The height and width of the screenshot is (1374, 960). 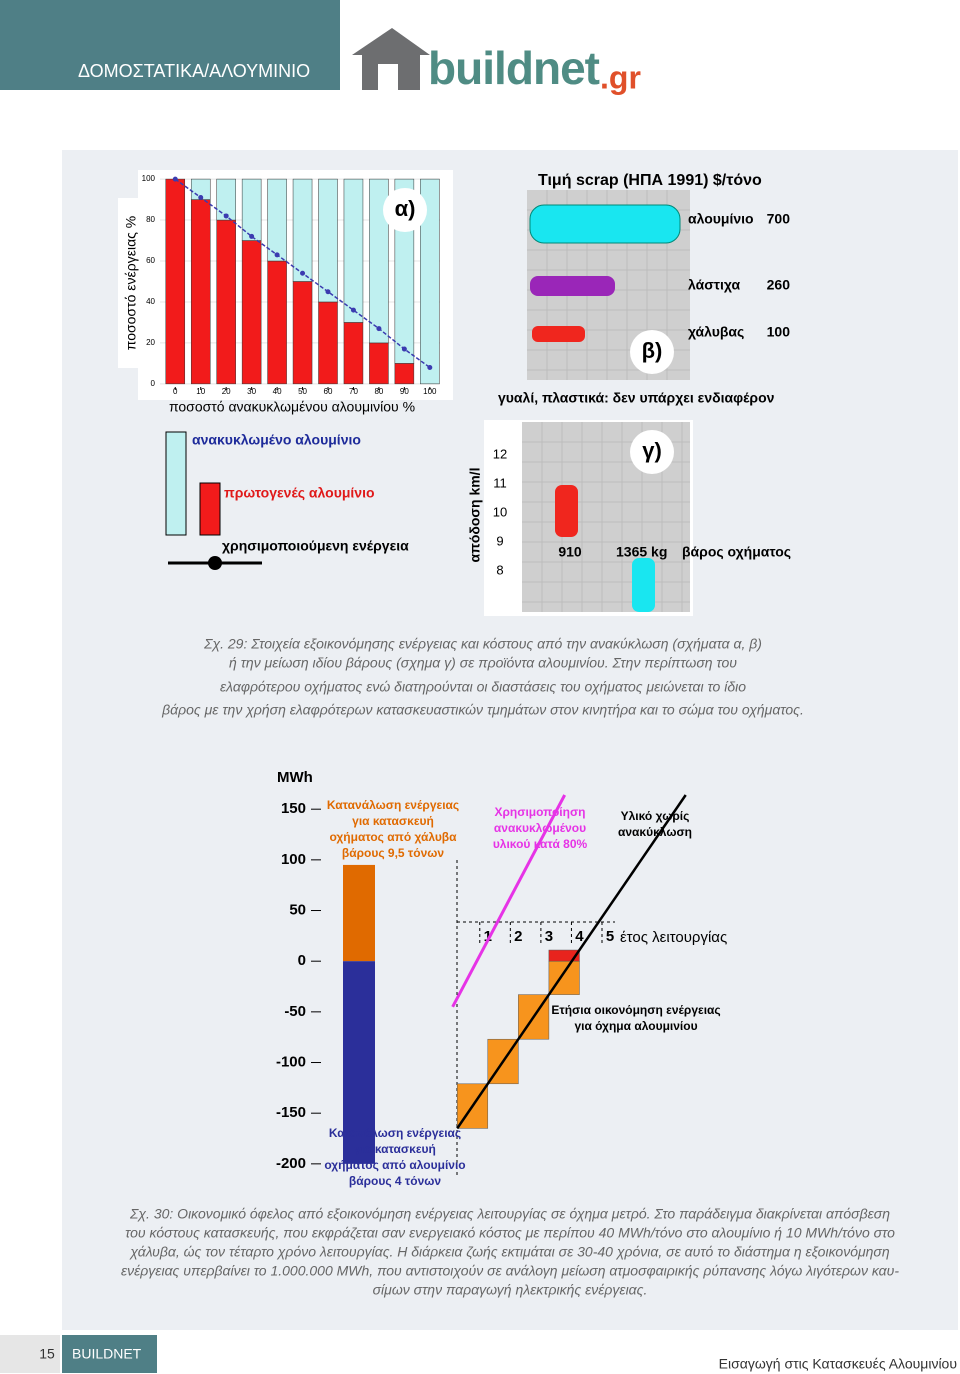 What do you see at coordinates (194, 71) in the screenshot?
I see `section-title: ΔΟΜΟΣΤΑΤΙΚΑ/ΑΛΟΥΜΙΝΙΟ` at bounding box center [194, 71].